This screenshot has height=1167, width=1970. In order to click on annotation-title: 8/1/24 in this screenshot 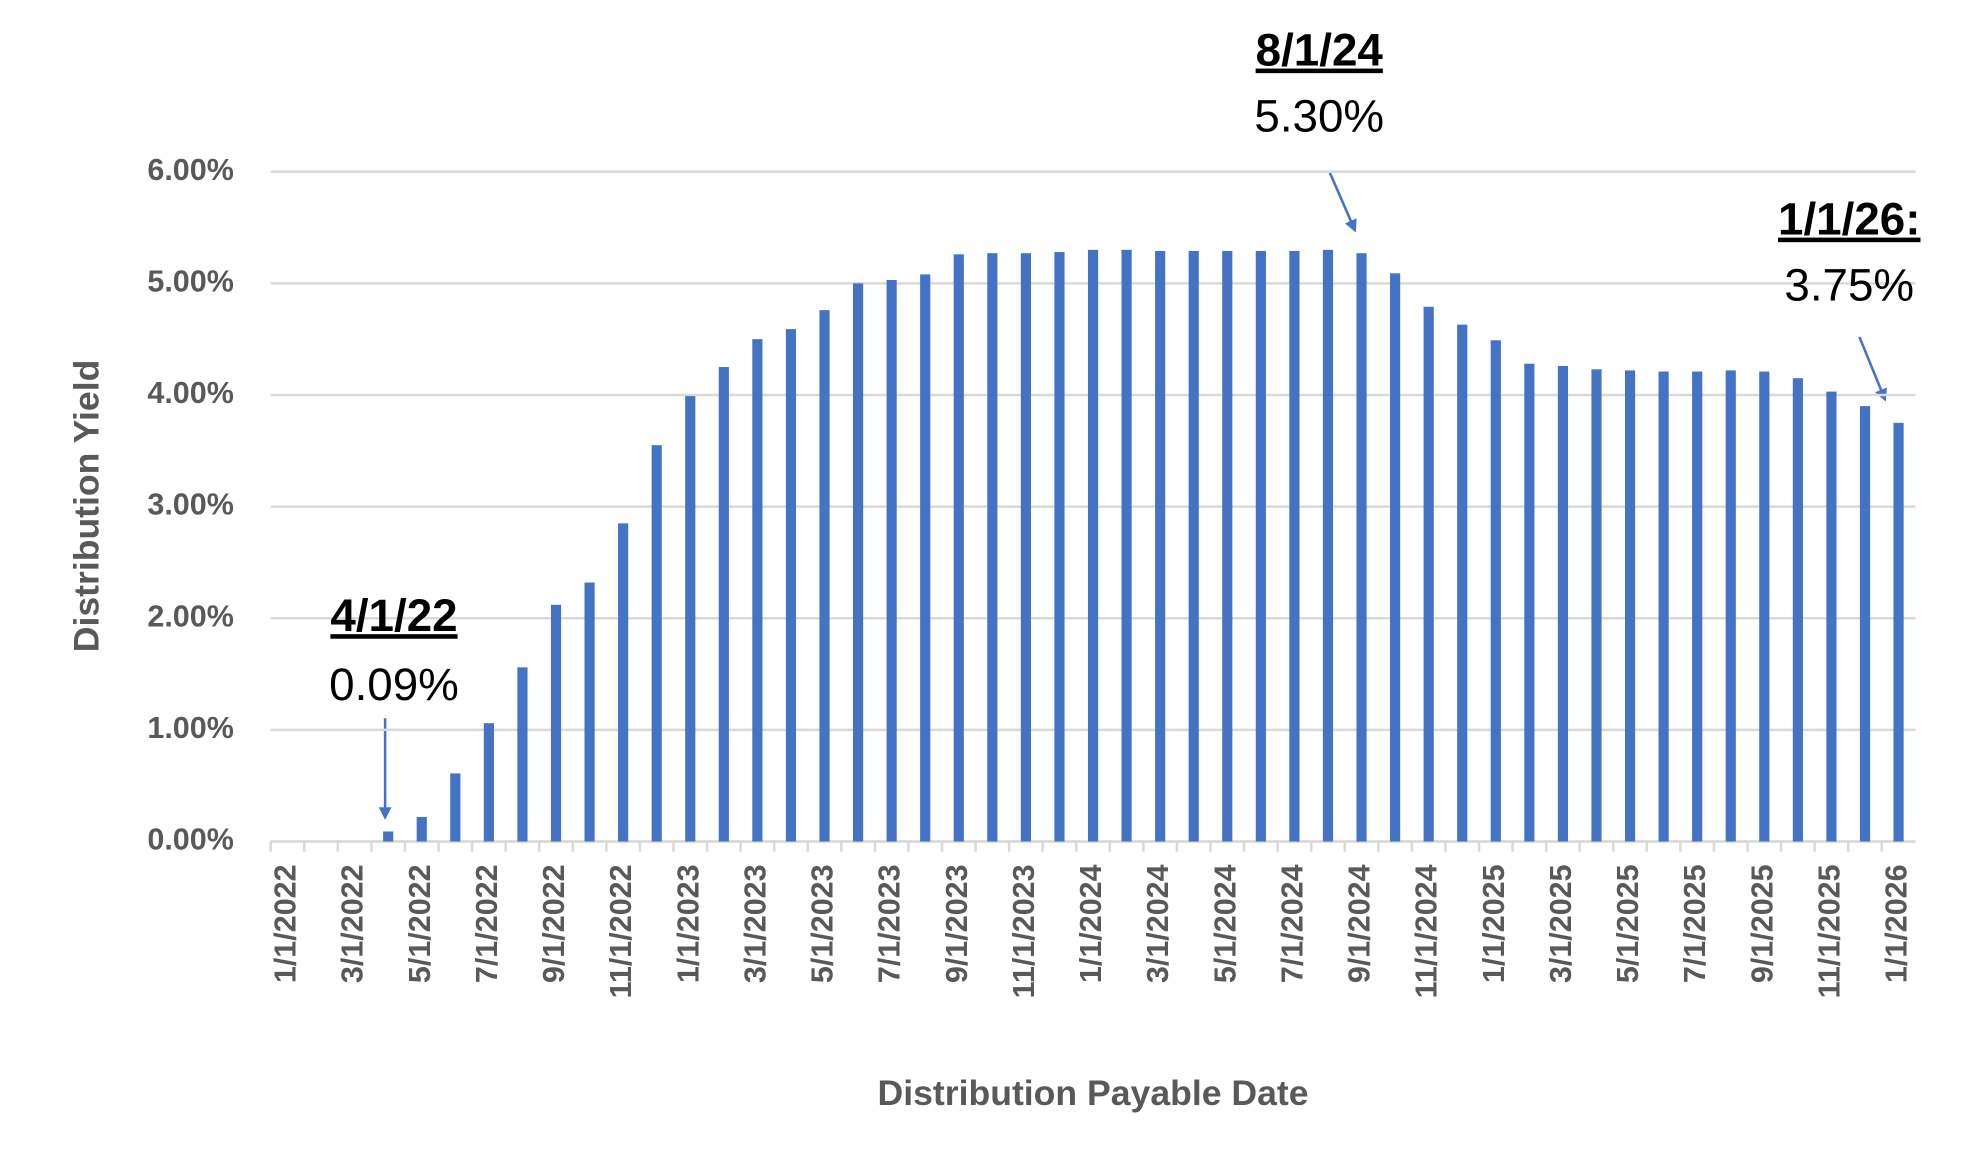, I will do `click(1320, 50)`.